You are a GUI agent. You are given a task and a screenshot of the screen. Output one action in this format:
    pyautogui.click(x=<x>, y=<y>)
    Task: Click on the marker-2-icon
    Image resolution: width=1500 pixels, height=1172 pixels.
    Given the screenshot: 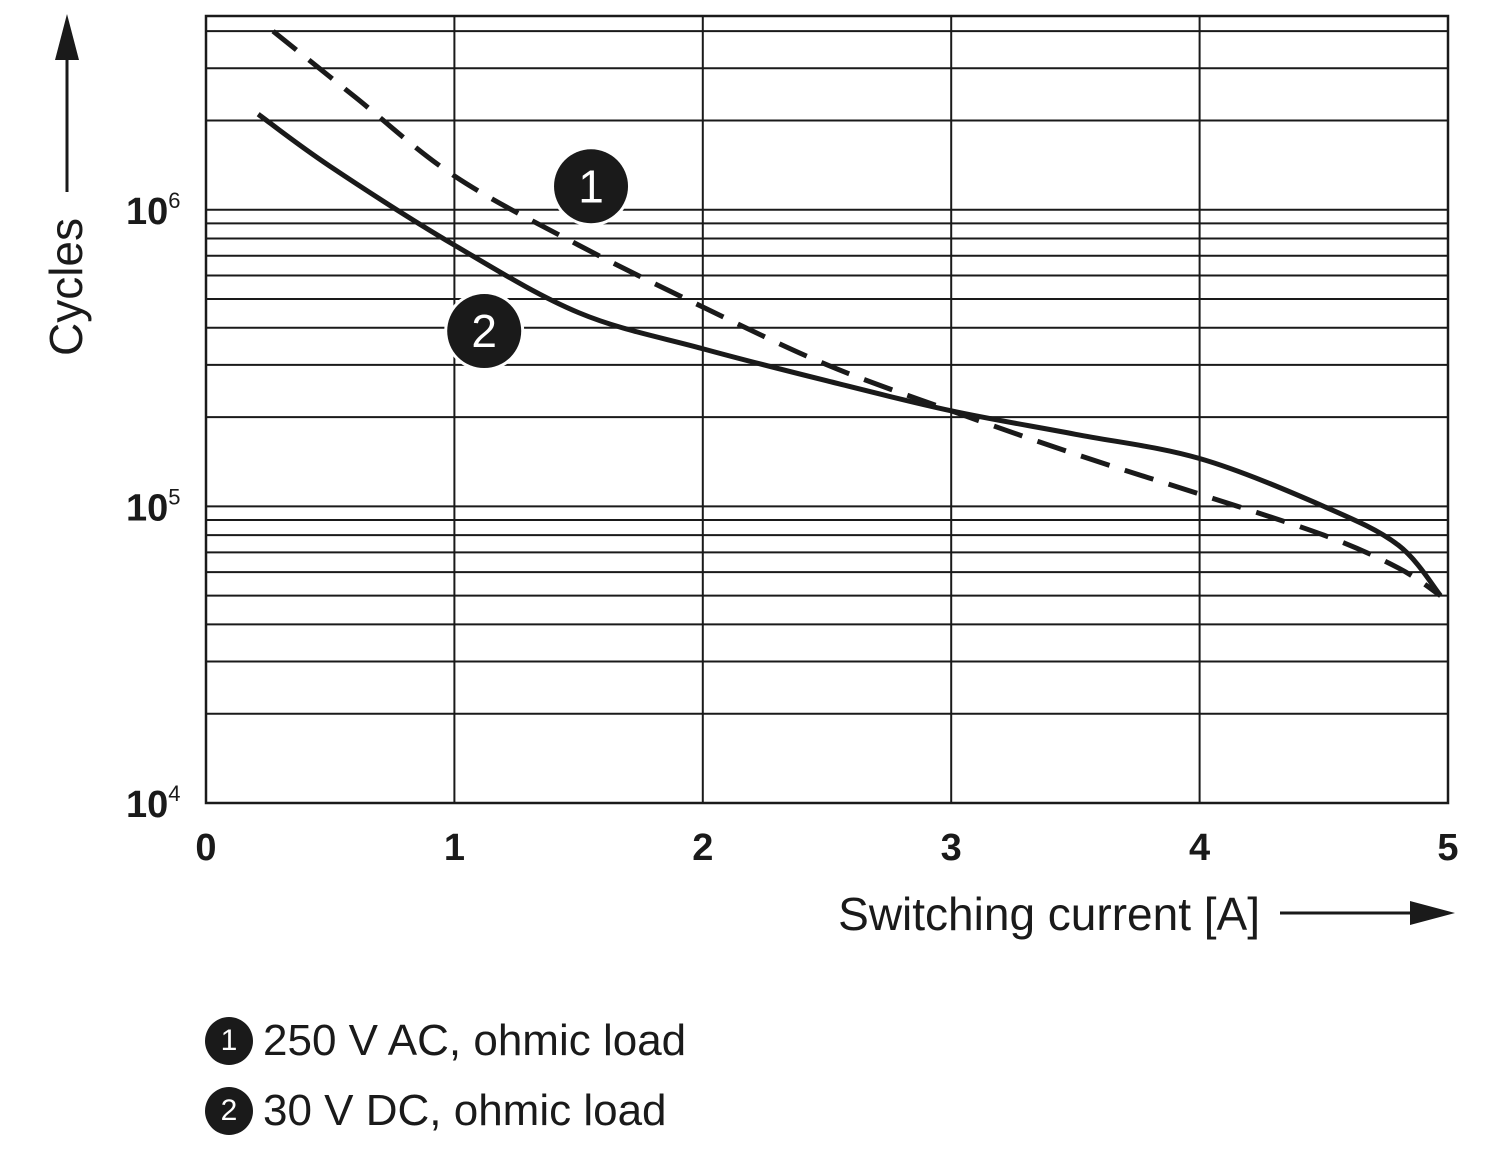 What is the action you would take?
    pyautogui.click(x=484, y=331)
    